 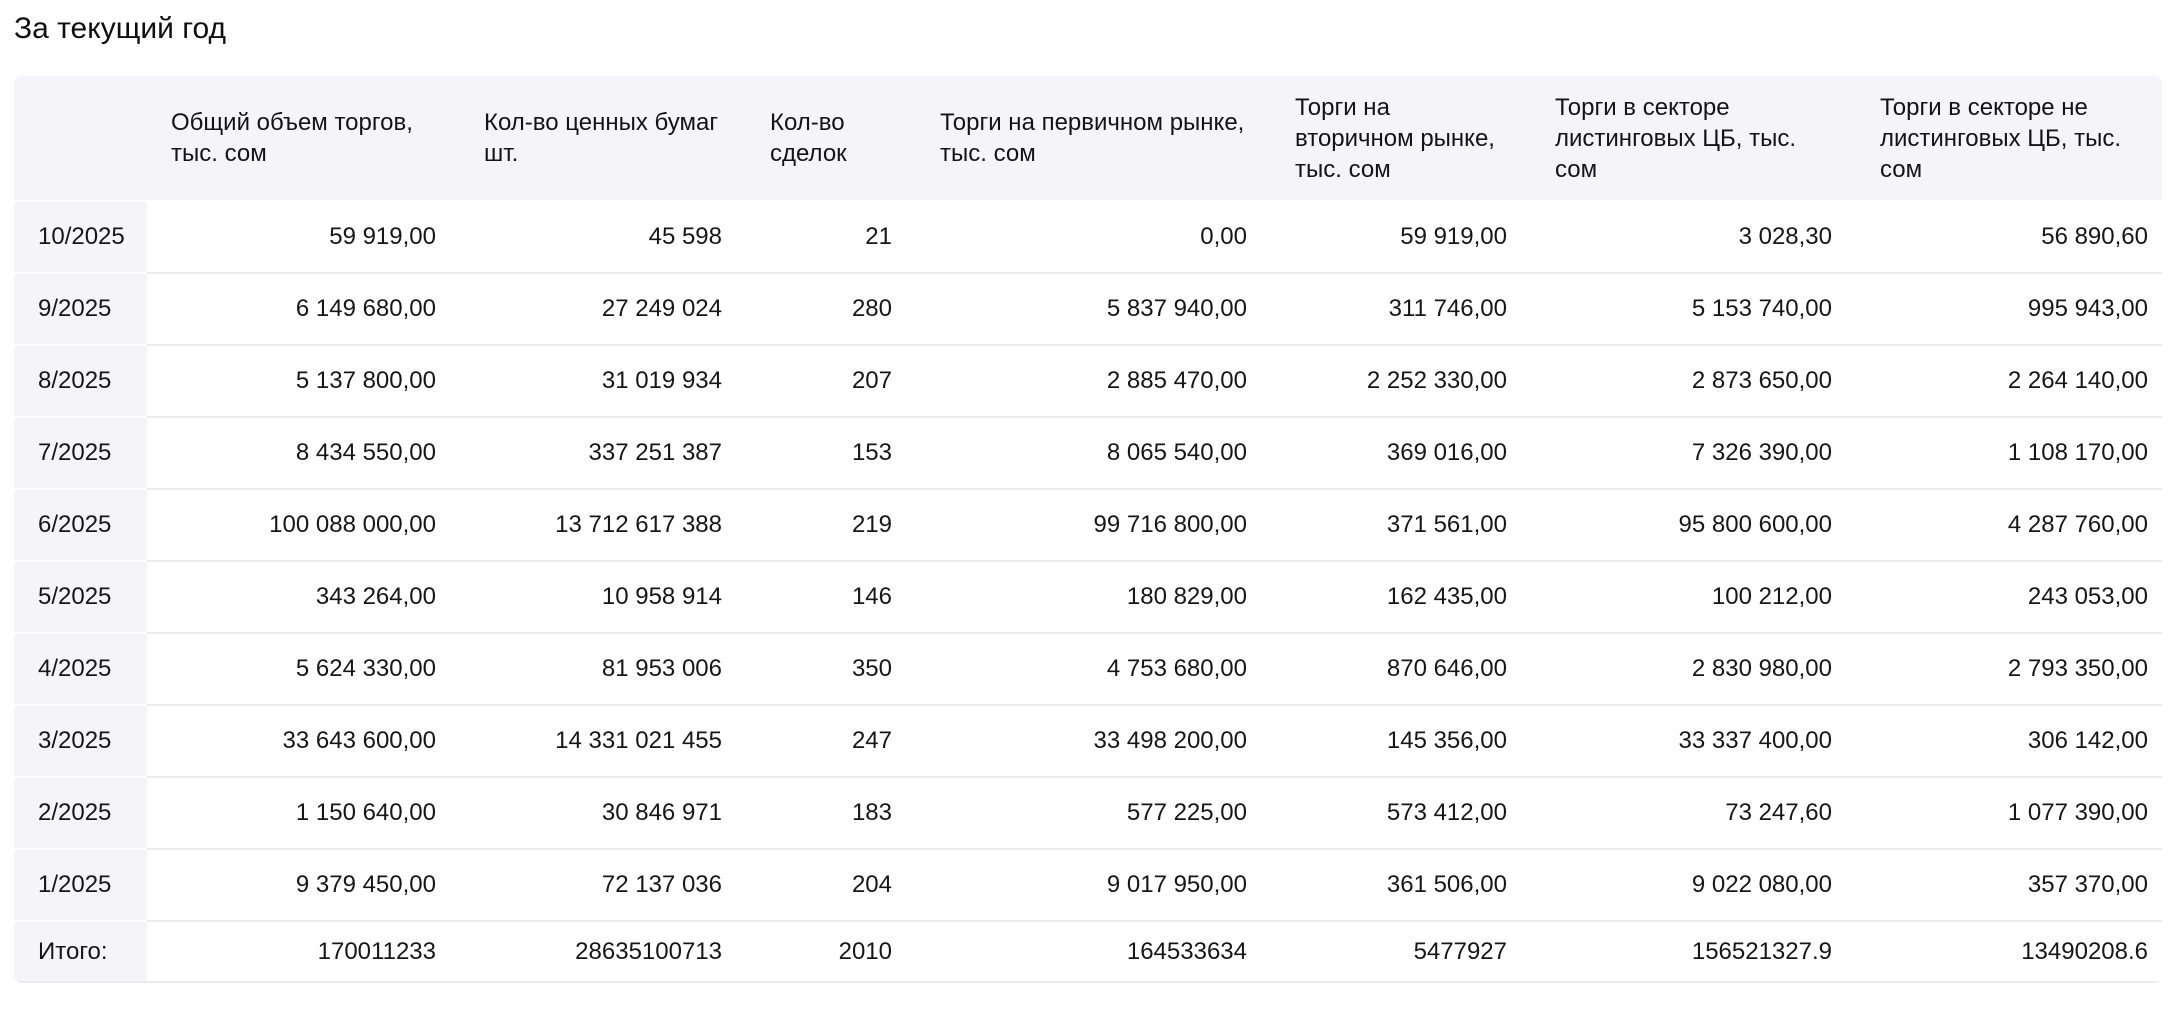 What do you see at coordinates (1093, 740) in the screenshot?
I see `value-cell: 33 498 200,00` at bounding box center [1093, 740].